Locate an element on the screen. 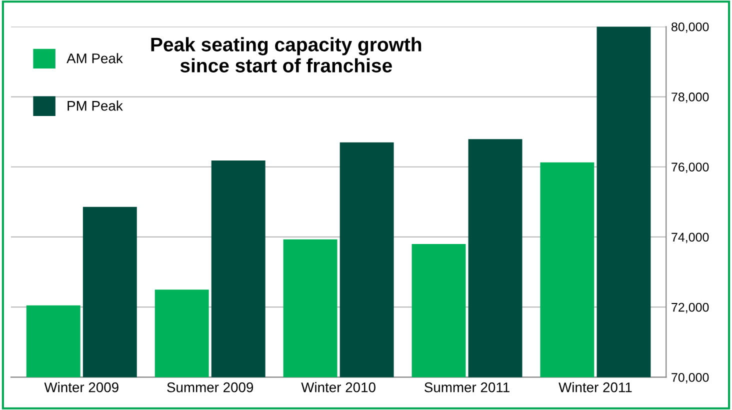 The width and height of the screenshot is (732, 410). x-tick-label: Summer 2009 is located at coordinates (210, 387).